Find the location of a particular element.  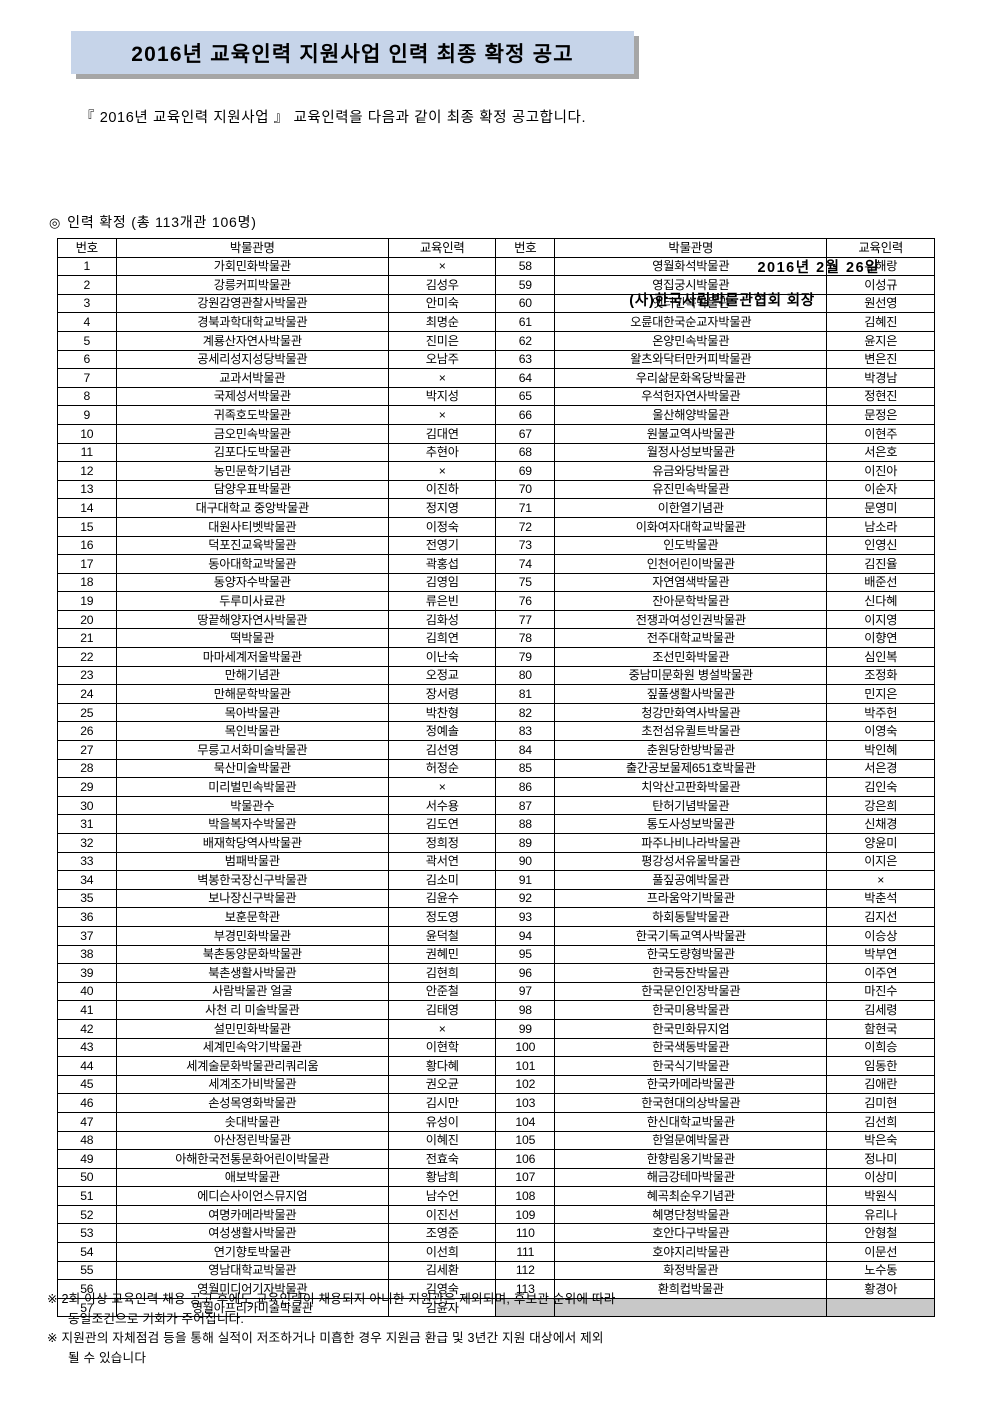

row-number: 72 is located at coordinates (525, 526).